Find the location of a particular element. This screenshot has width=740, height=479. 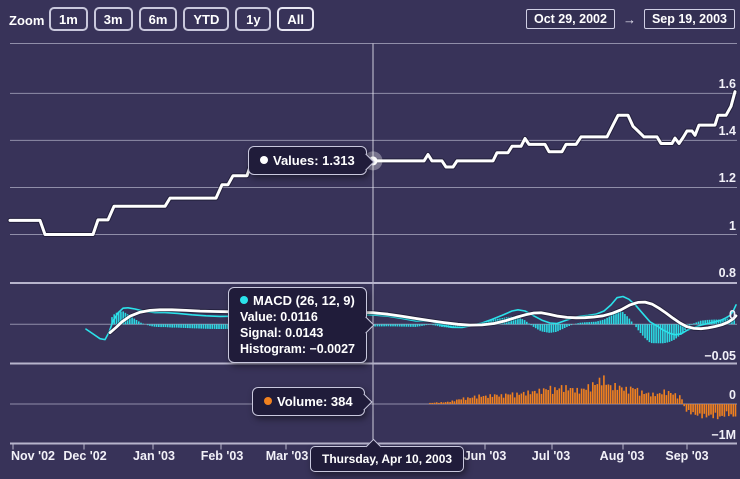

crosshair-date-text: Thursday, Apr 10, 2003 is located at coordinates (387, 459).